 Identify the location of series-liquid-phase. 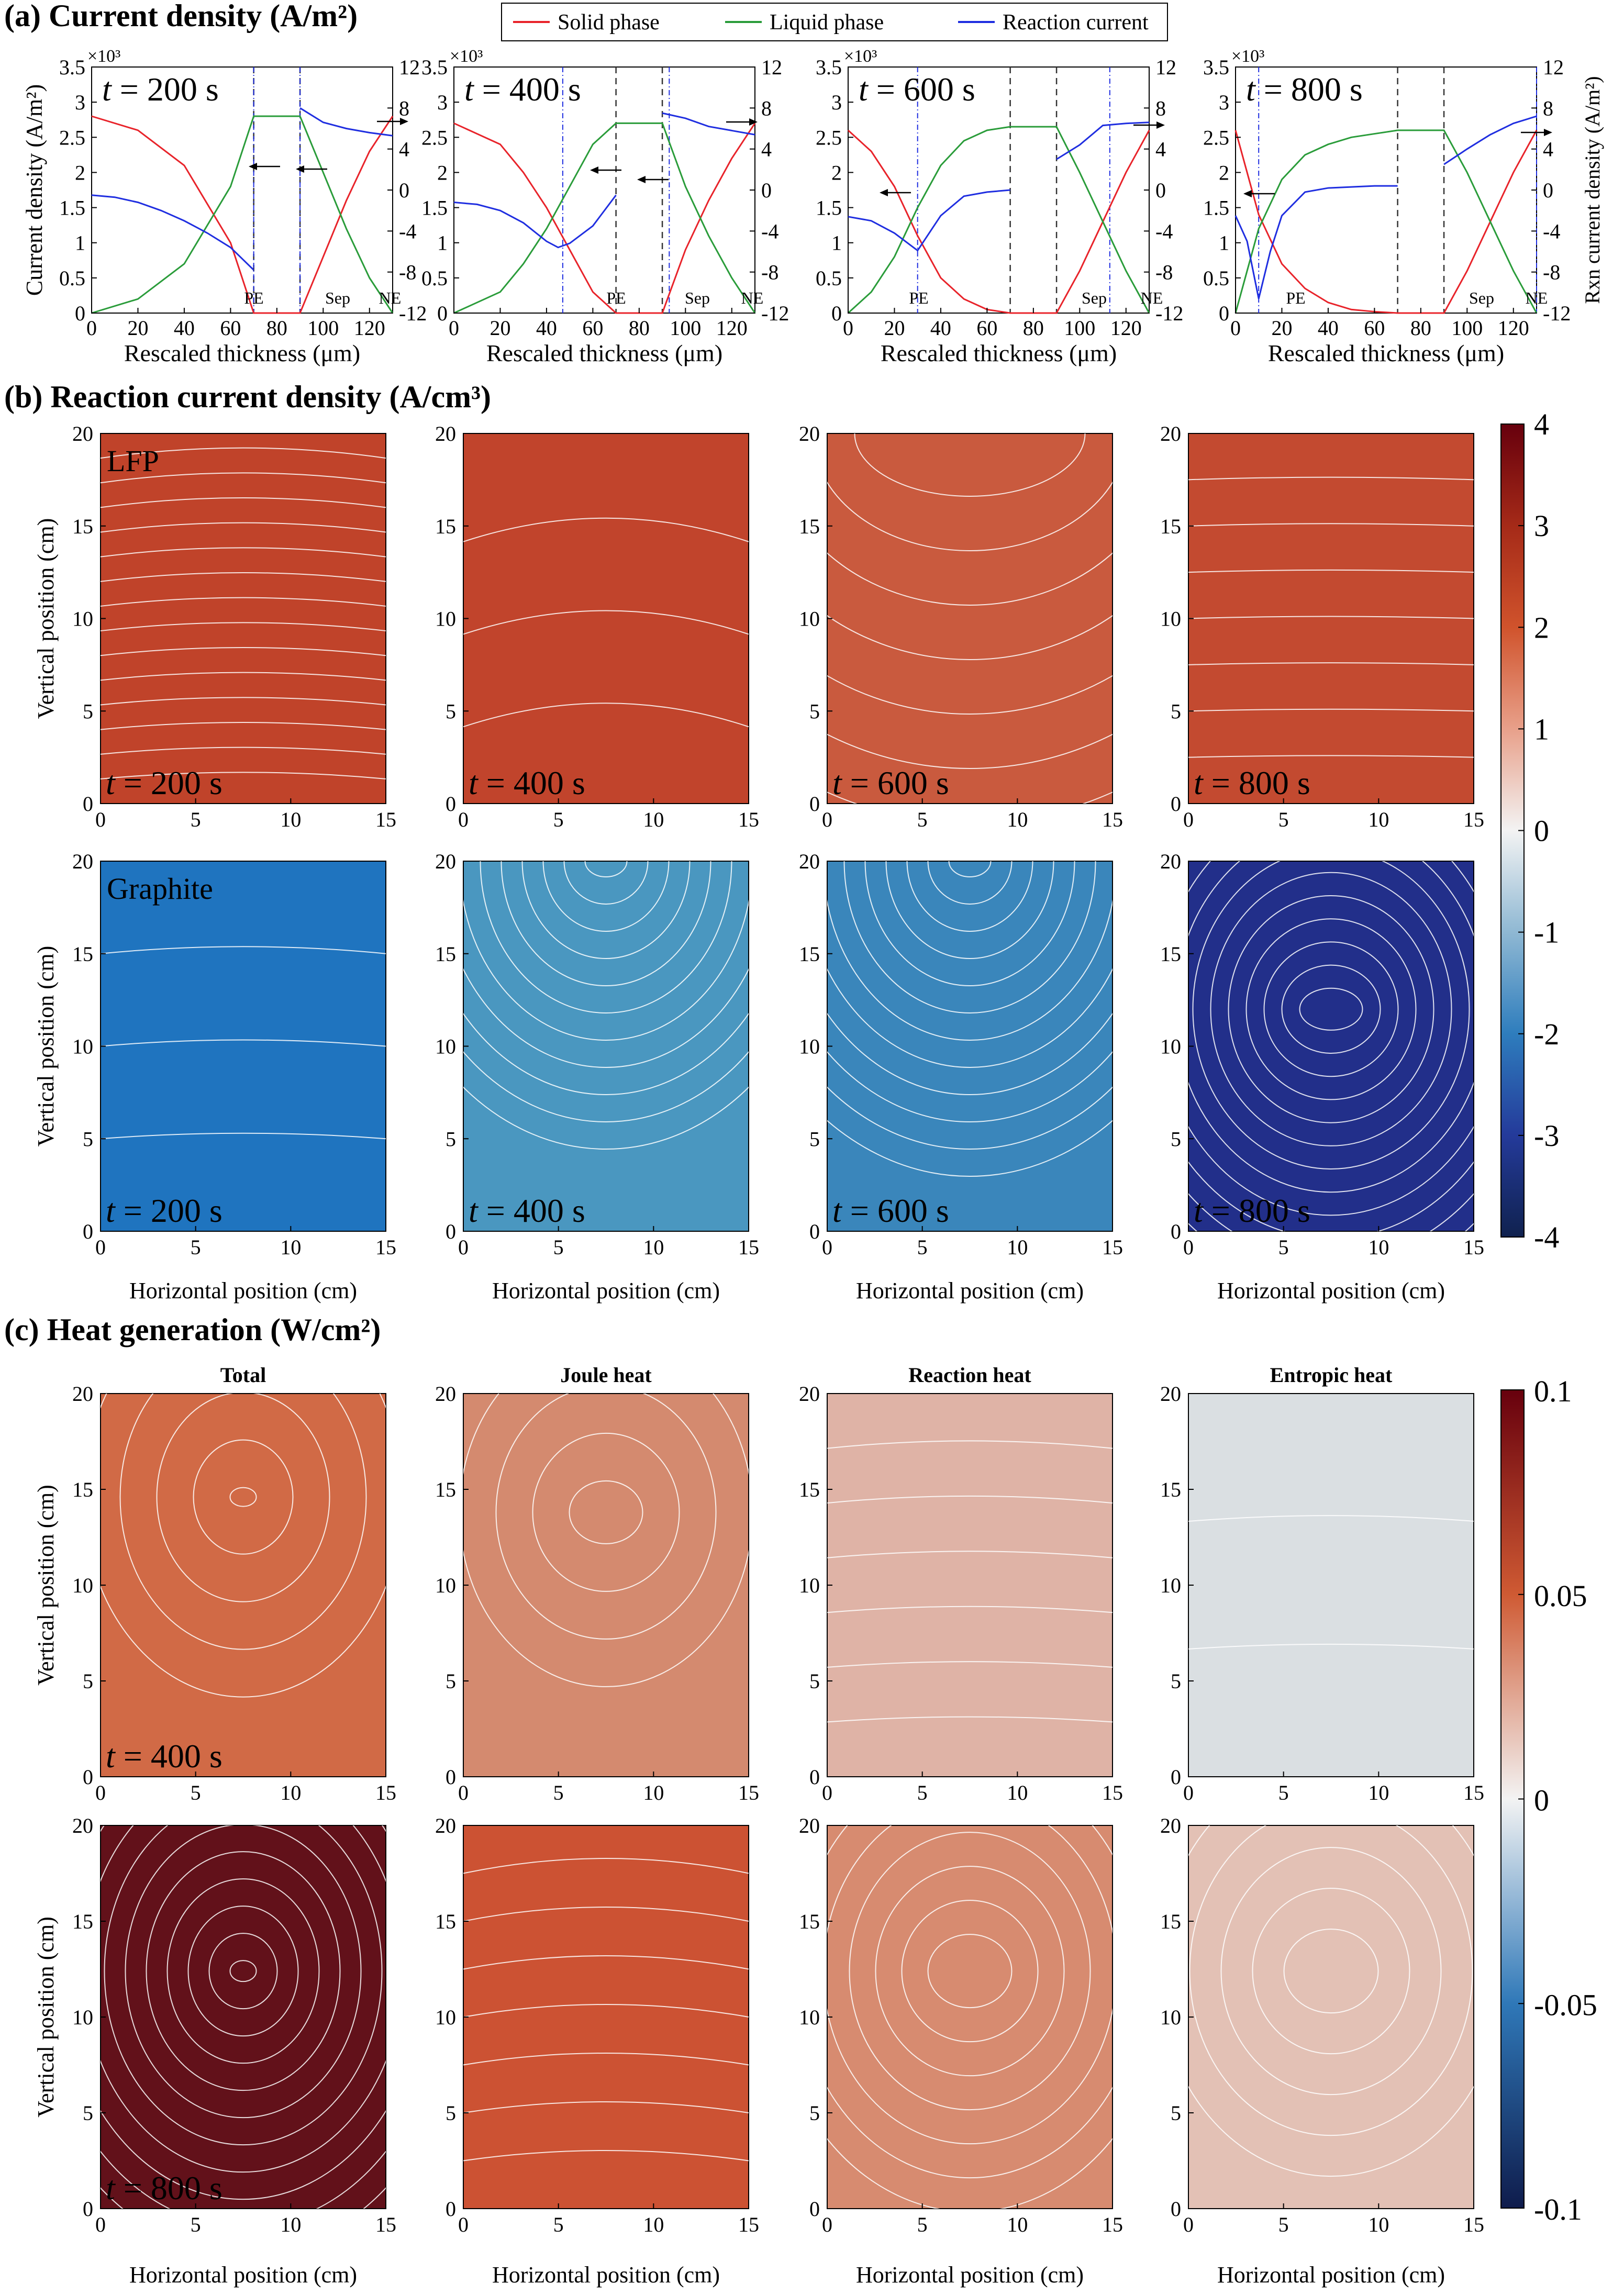
(1386, 221).